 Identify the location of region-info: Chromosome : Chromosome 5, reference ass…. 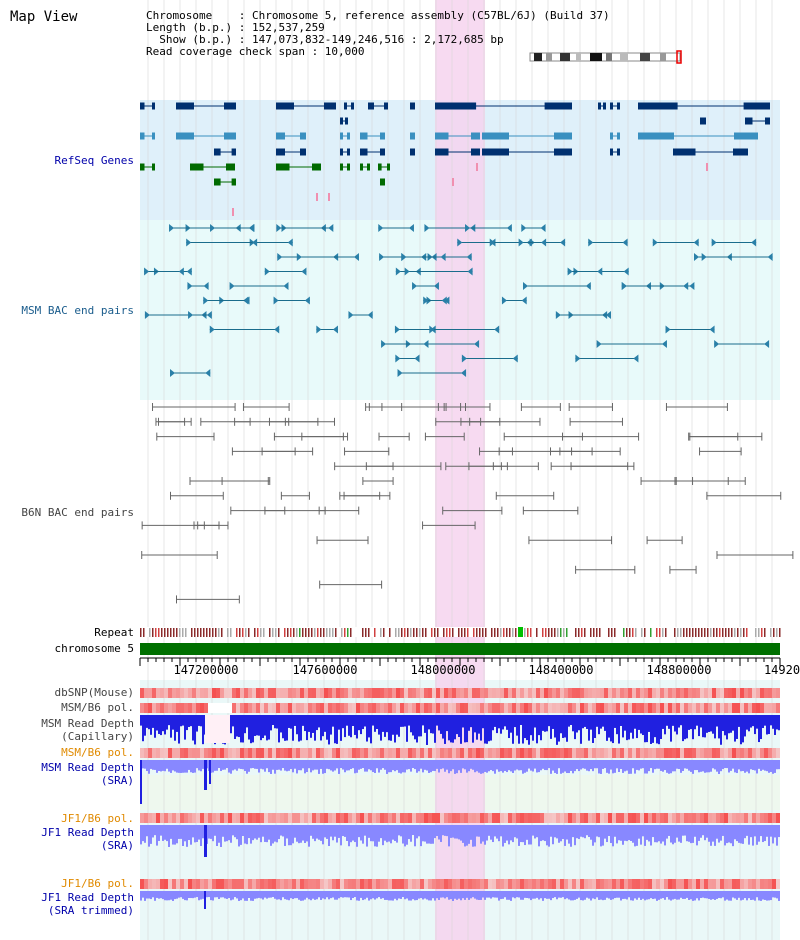
(378, 34).